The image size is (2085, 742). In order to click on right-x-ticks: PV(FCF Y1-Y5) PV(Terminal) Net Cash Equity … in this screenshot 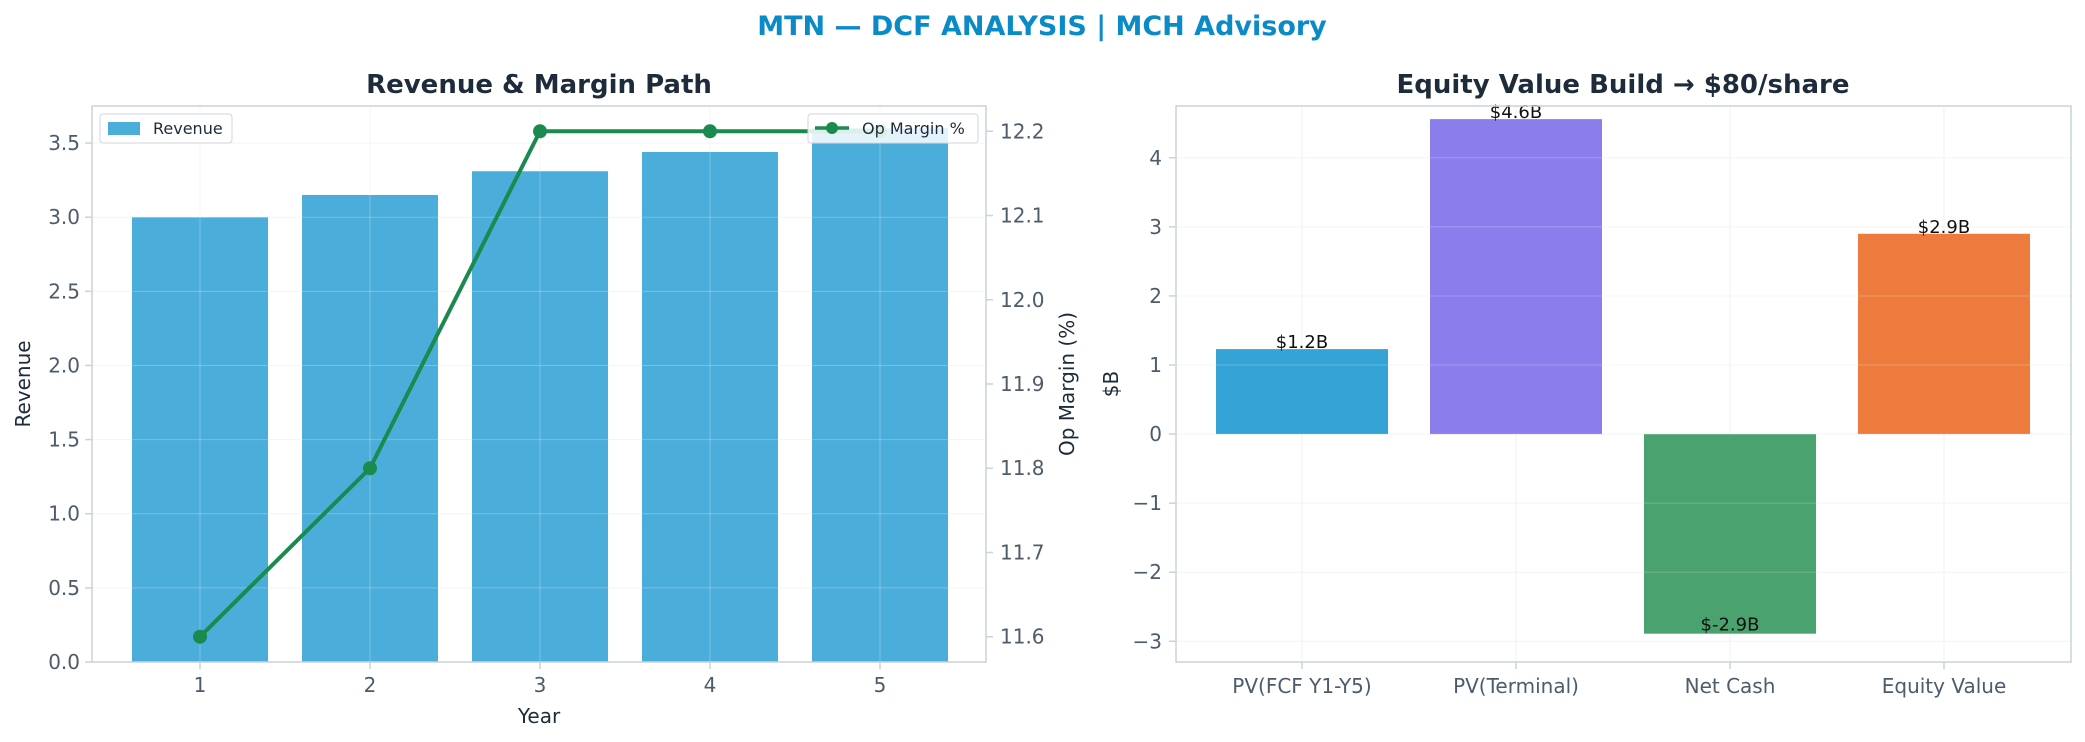, I will do `click(1619, 680)`.